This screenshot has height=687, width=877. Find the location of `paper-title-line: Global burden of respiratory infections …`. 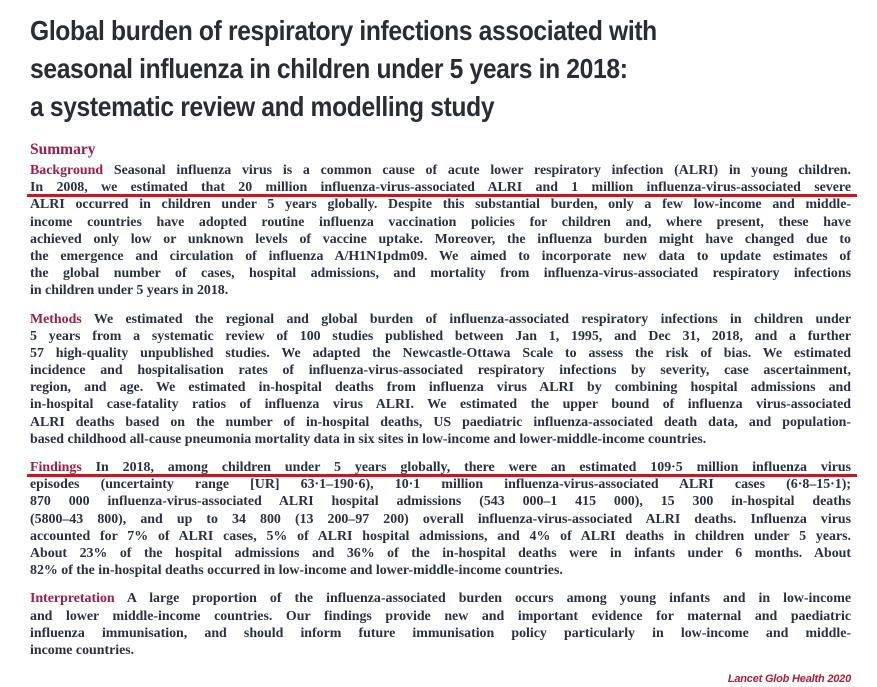

paper-title-line: Global burden of respiratory infections … is located at coordinates (343, 30).